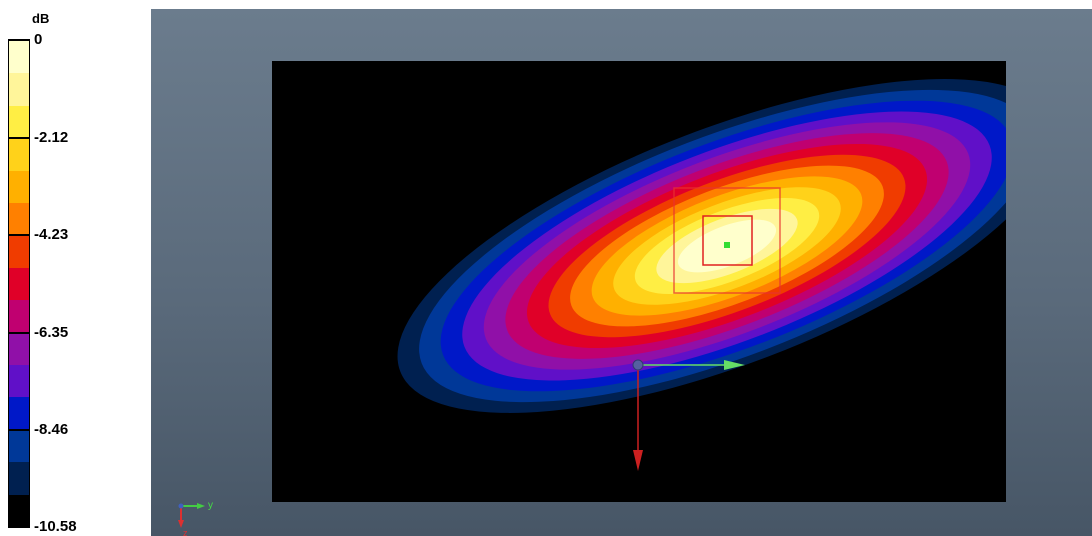 This screenshot has height=536, width=1092. What do you see at coordinates (51, 137) in the screenshot?
I see `legend-label: -2.12` at bounding box center [51, 137].